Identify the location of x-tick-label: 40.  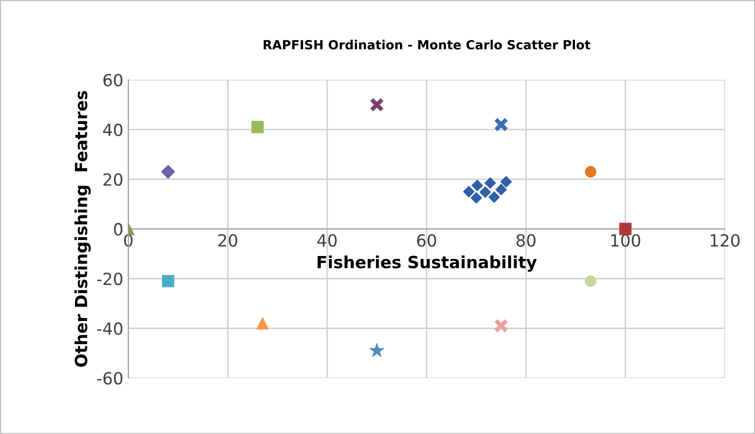
(327, 240).